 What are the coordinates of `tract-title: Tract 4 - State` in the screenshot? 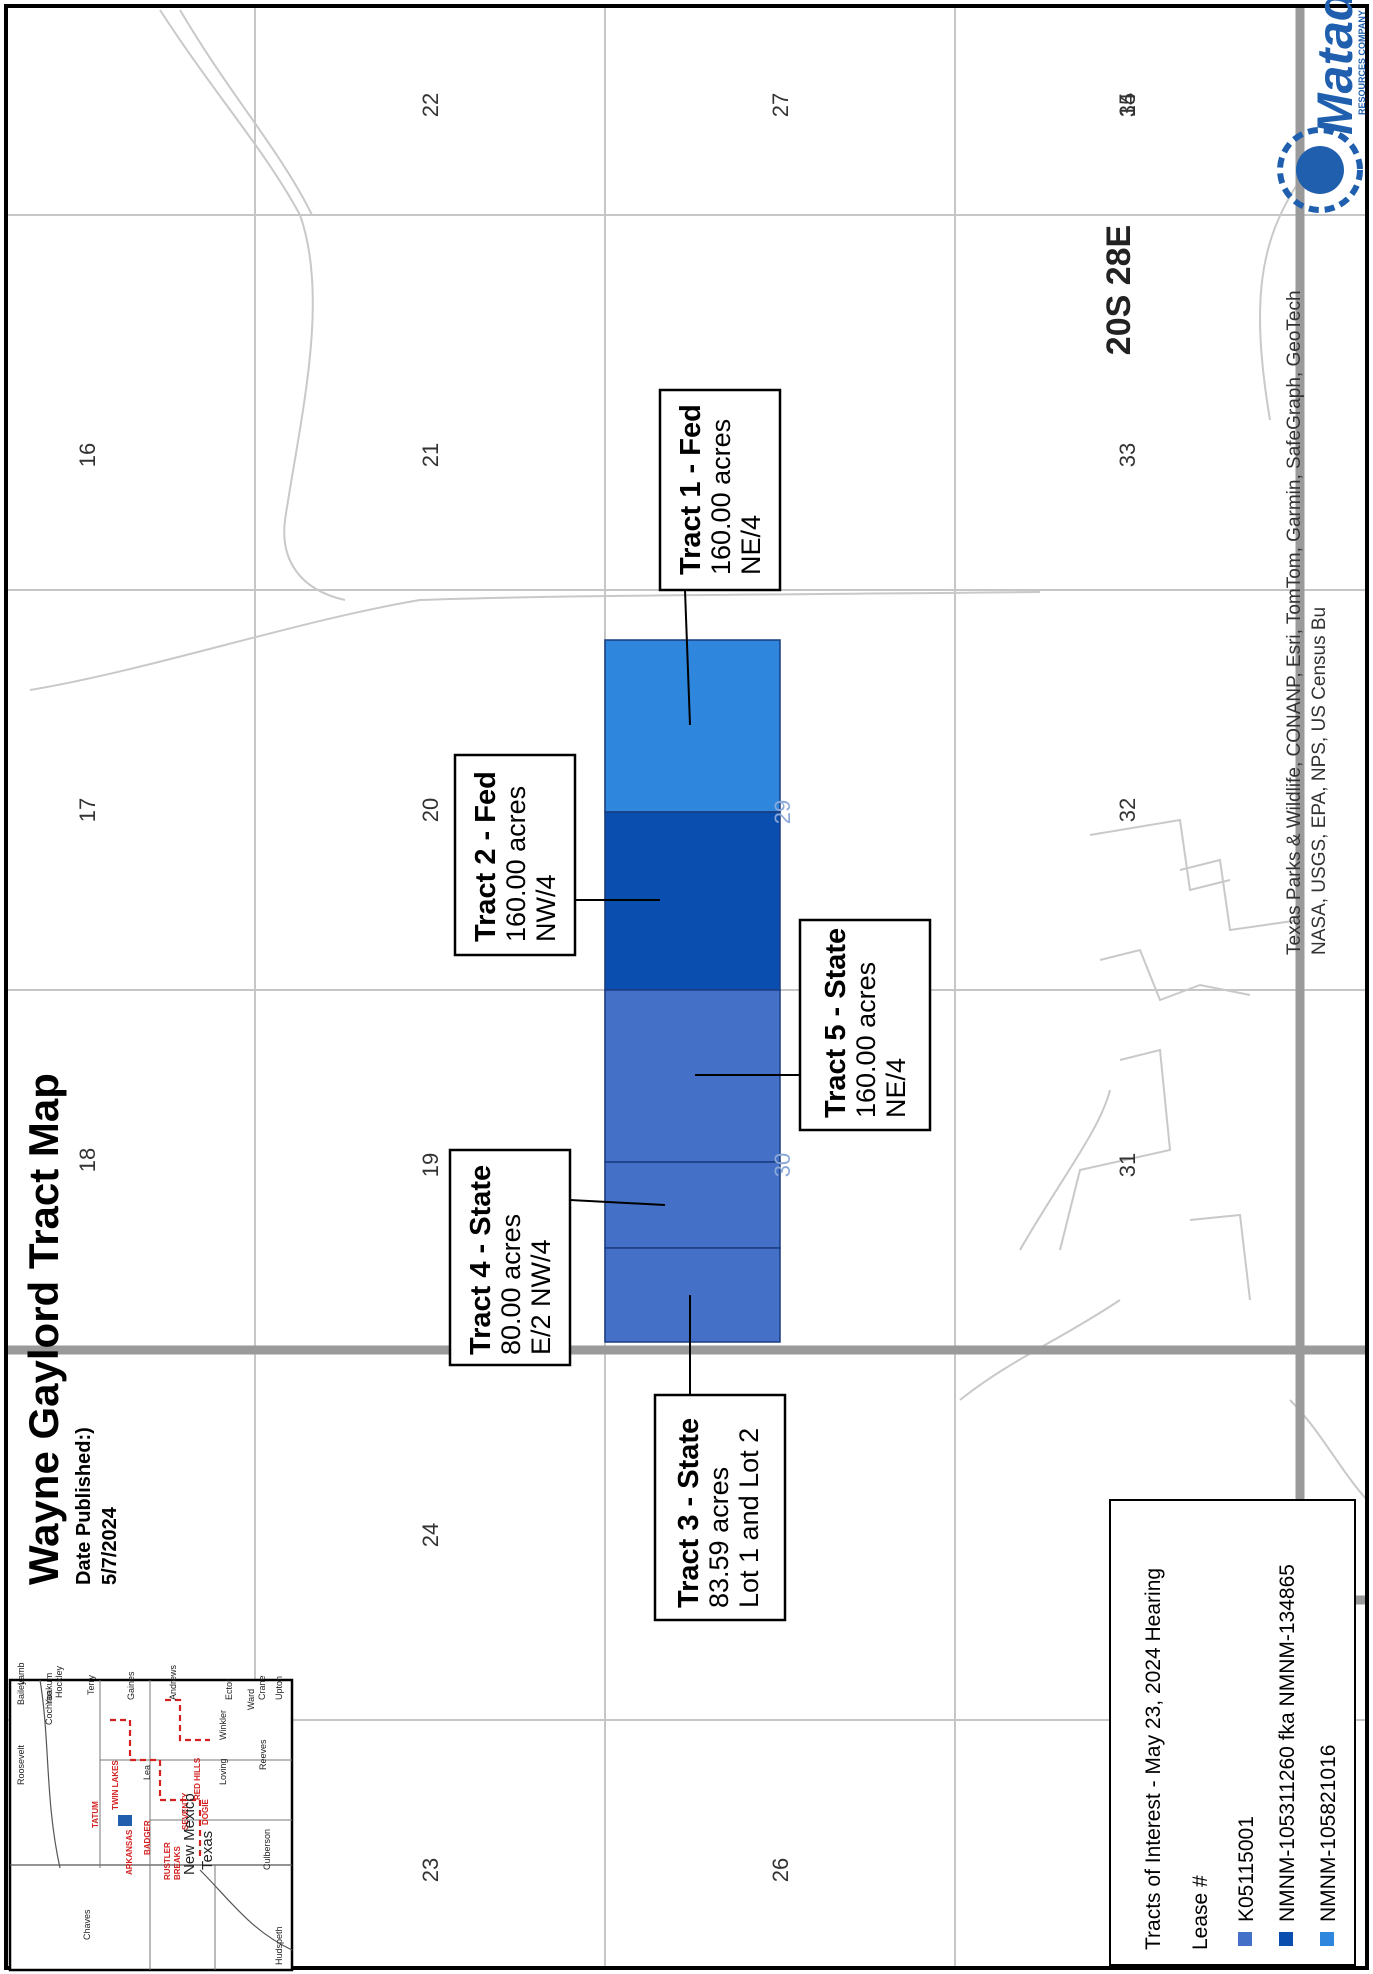 It's located at (481, 1260).